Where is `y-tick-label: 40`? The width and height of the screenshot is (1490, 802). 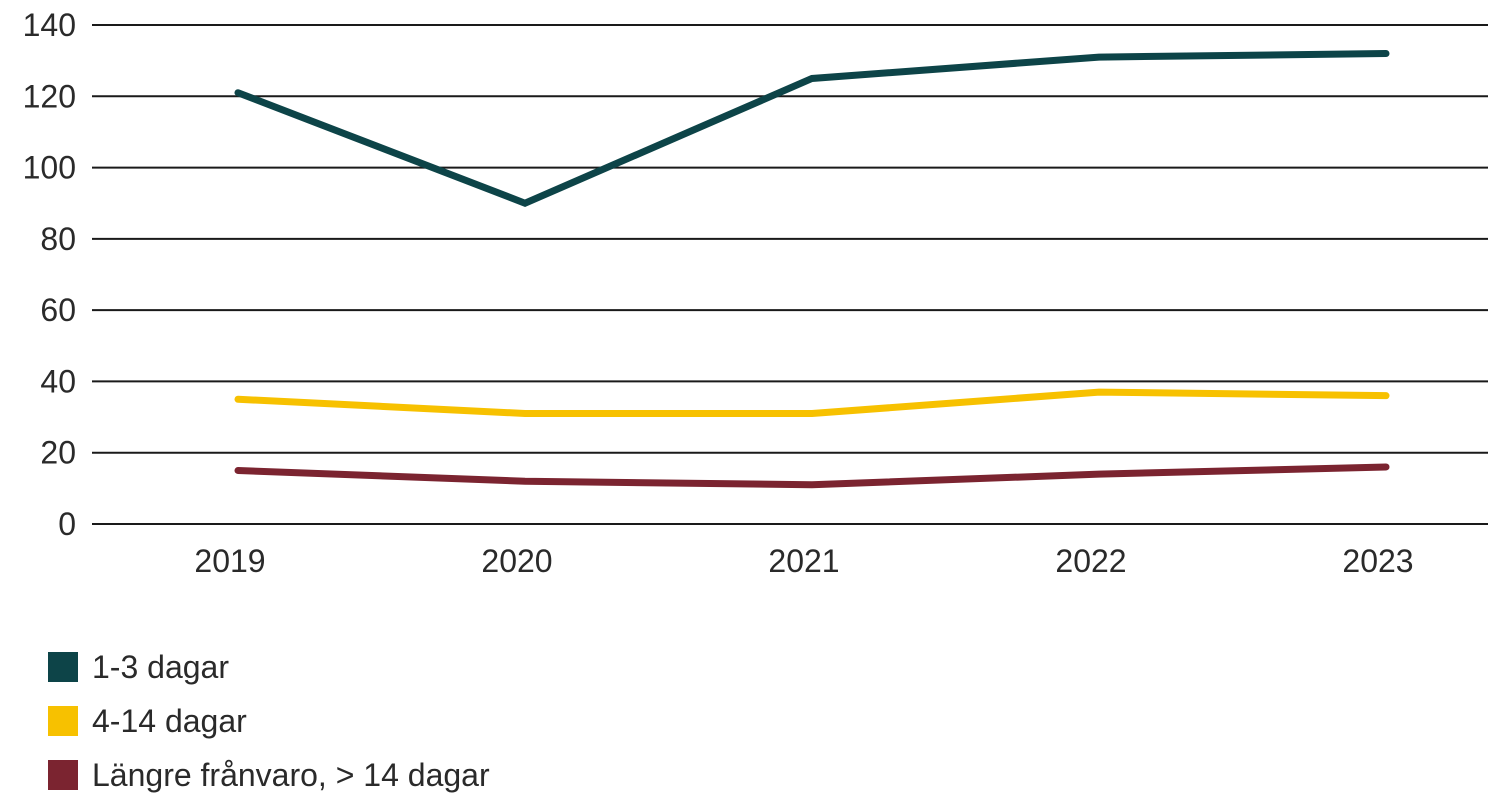
y-tick-label: 40 is located at coordinates (58, 381).